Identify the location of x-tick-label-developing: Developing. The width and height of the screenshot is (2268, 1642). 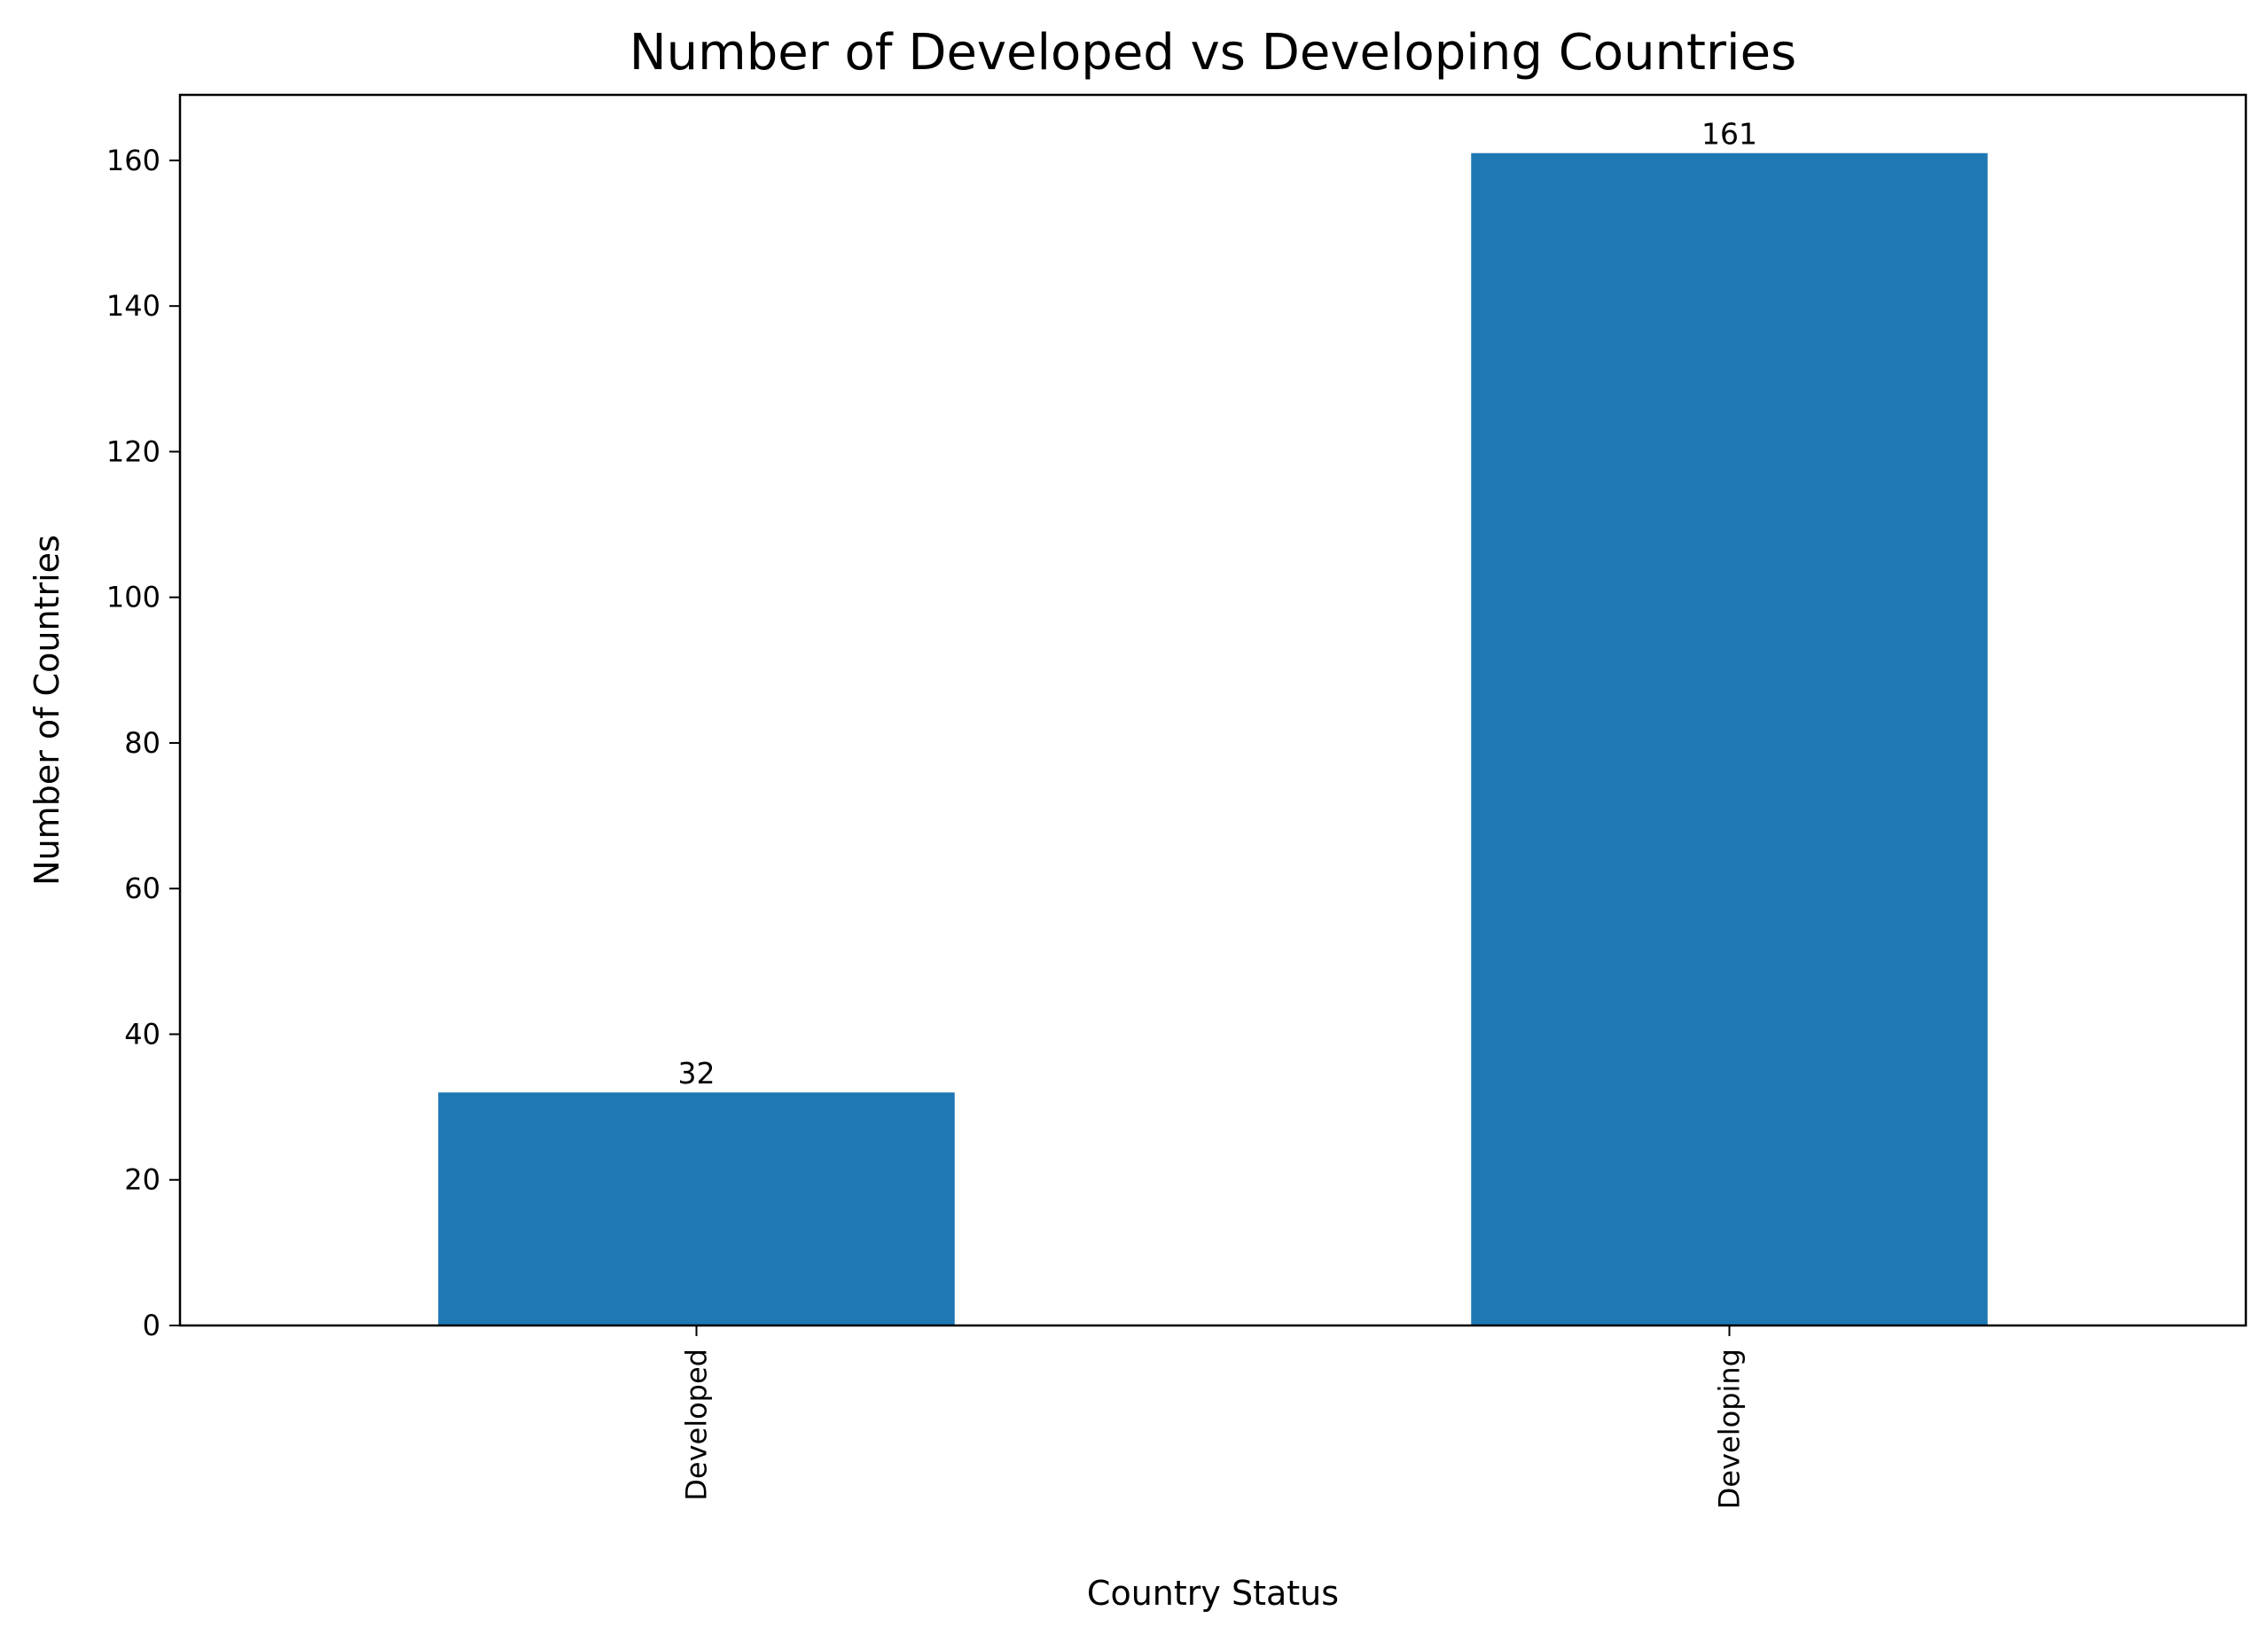
(1730, 1429).